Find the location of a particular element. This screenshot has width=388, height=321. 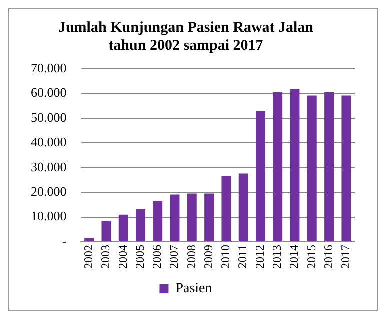

x-tick-label: 2013 is located at coordinates (277, 257).